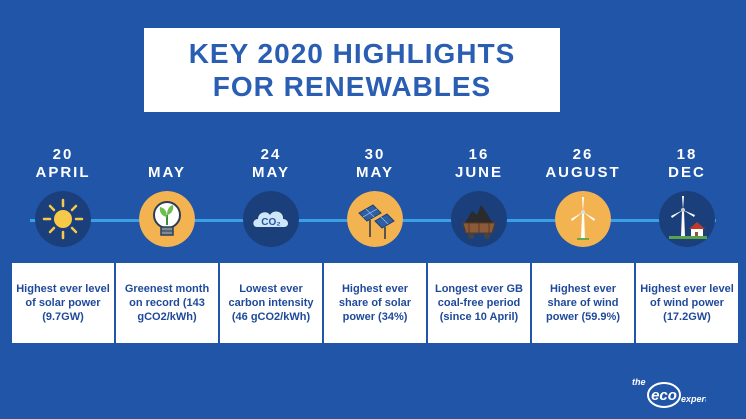  Describe the element at coordinates (479, 219) in the screenshot. I see `coal-cart-icon` at that location.